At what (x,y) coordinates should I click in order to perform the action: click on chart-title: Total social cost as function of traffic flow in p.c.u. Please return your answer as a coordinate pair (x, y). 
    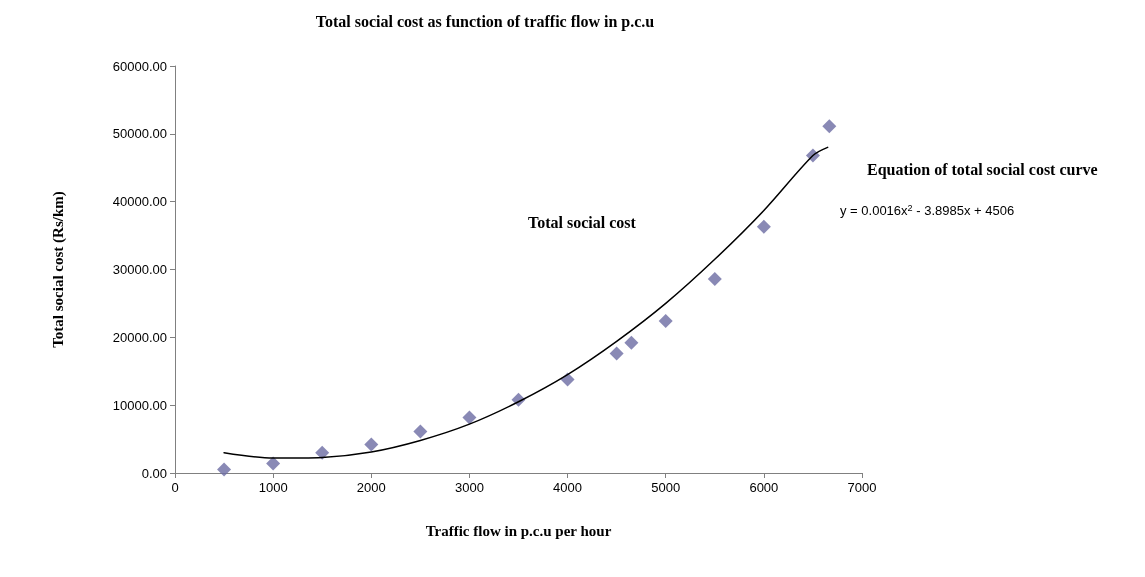
    Looking at the image, I should click on (485, 21).